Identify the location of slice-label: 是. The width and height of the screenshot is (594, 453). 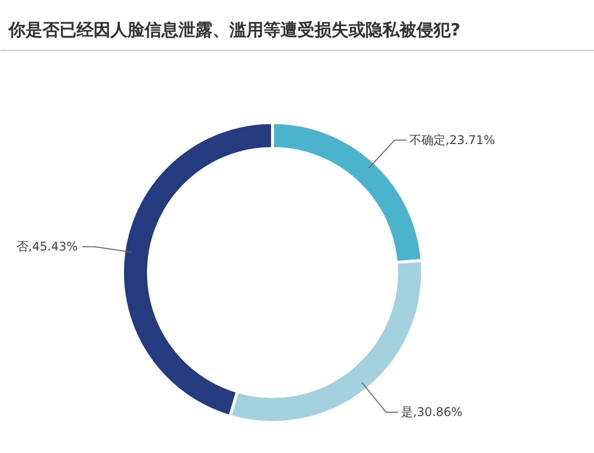
(407, 412).